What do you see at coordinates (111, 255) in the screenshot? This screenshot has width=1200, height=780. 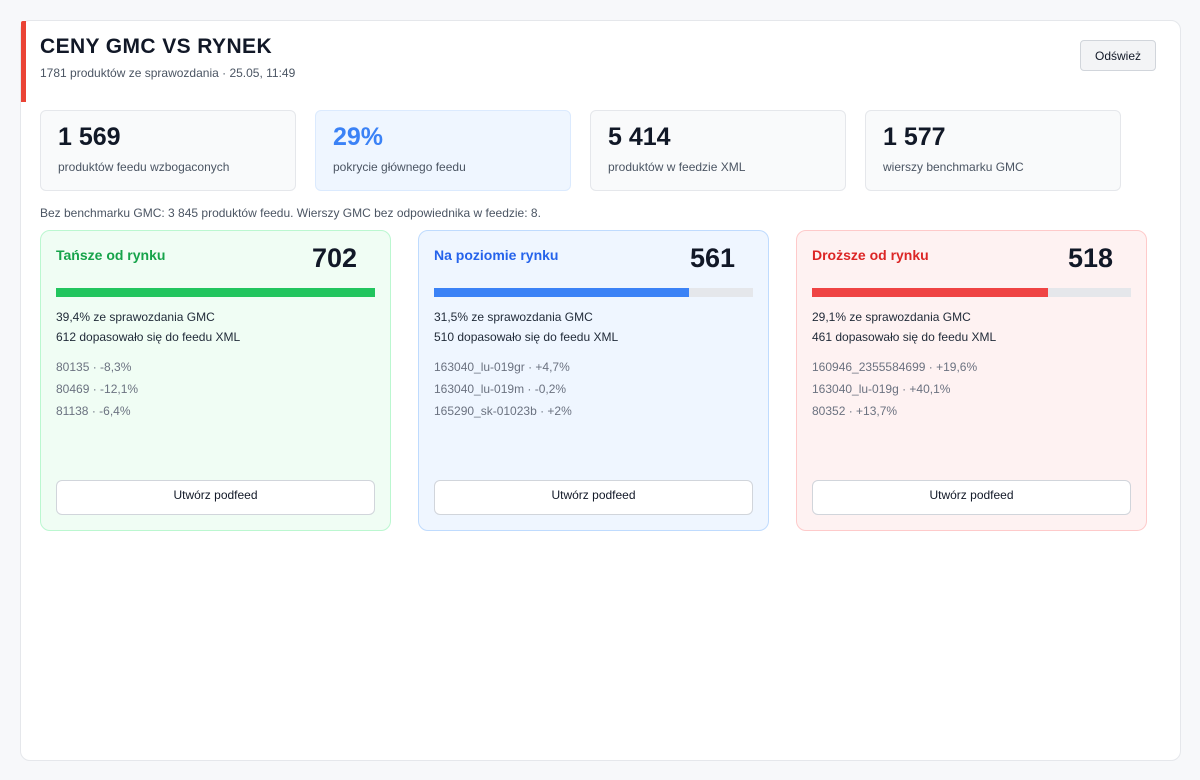 I see `card-title: Tańsze od rynku` at bounding box center [111, 255].